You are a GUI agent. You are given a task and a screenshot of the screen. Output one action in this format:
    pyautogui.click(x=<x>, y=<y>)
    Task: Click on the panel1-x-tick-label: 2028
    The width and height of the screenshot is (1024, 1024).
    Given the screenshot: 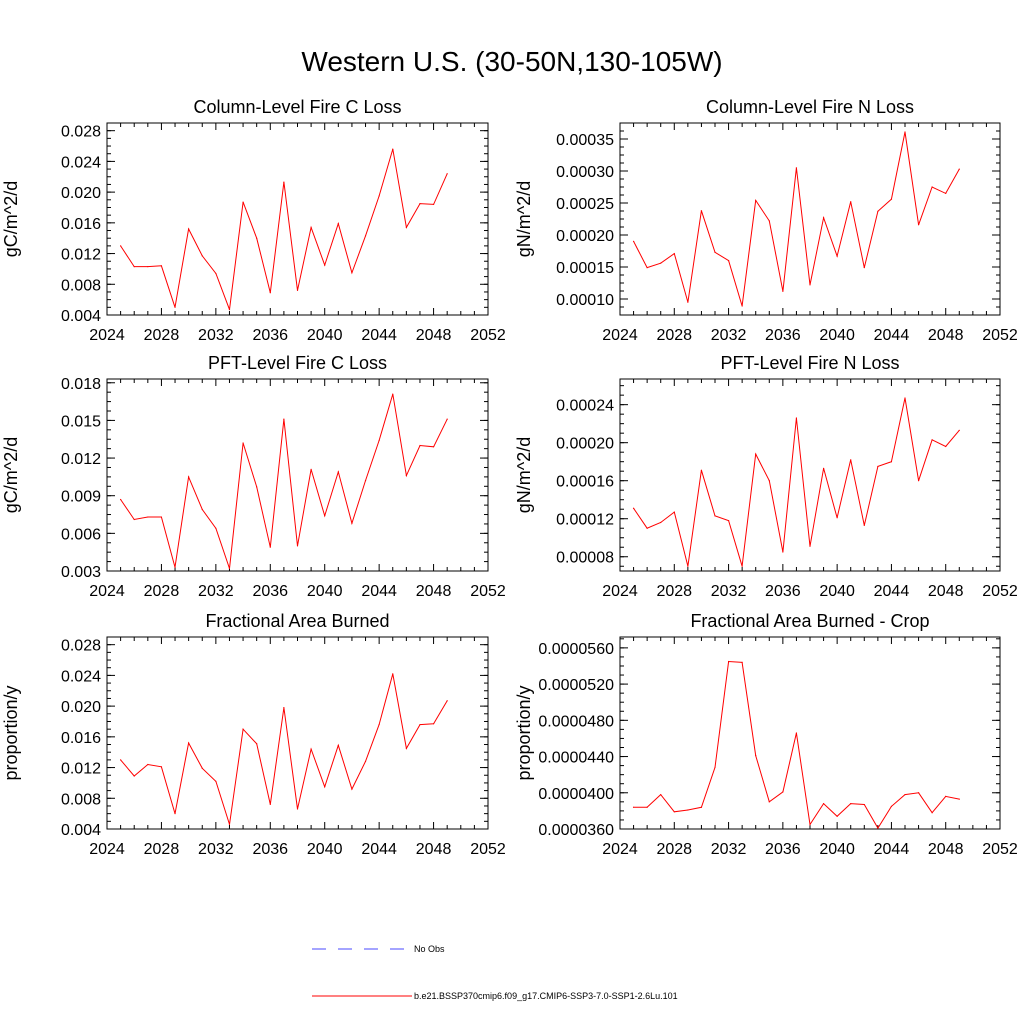 What is the action you would take?
    pyautogui.click(x=162, y=335)
    